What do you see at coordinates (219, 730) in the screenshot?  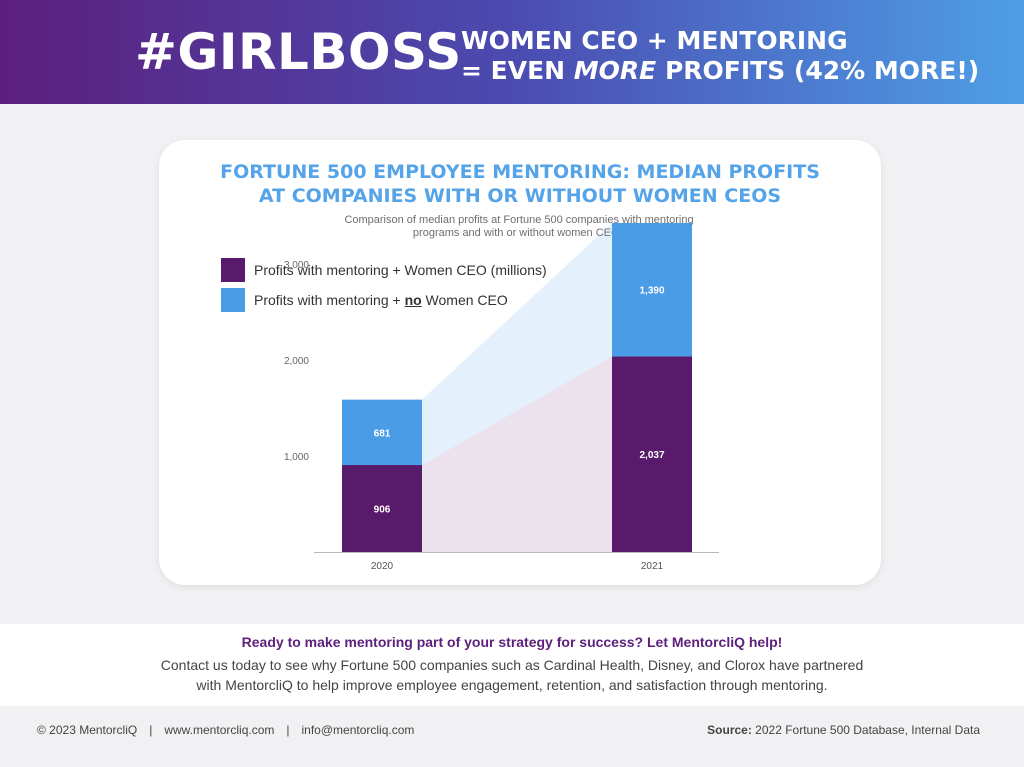 I see `website-link: www.mentorcliq.com` at bounding box center [219, 730].